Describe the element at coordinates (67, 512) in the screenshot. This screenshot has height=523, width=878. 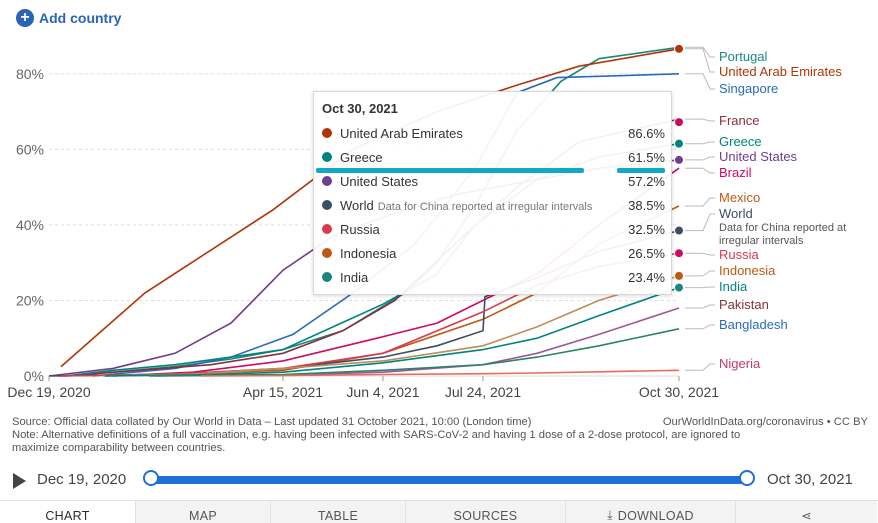
I see `tab-chart: CHART` at that location.